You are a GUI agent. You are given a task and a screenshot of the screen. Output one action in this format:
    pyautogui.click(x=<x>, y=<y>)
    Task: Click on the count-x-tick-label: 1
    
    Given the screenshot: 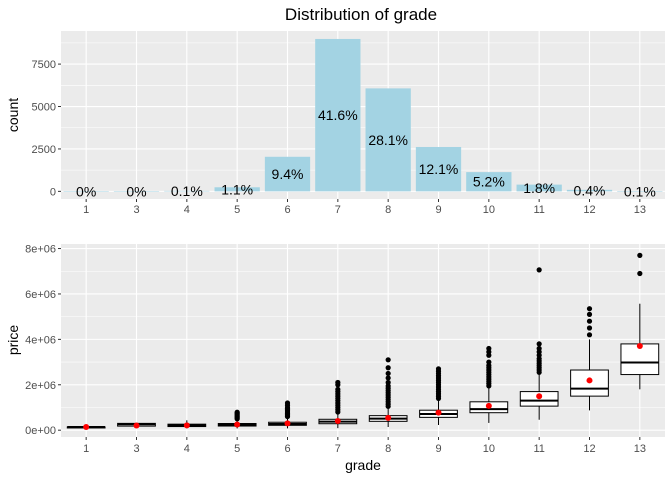 What is the action you would take?
    pyautogui.click(x=86, y=210)
    